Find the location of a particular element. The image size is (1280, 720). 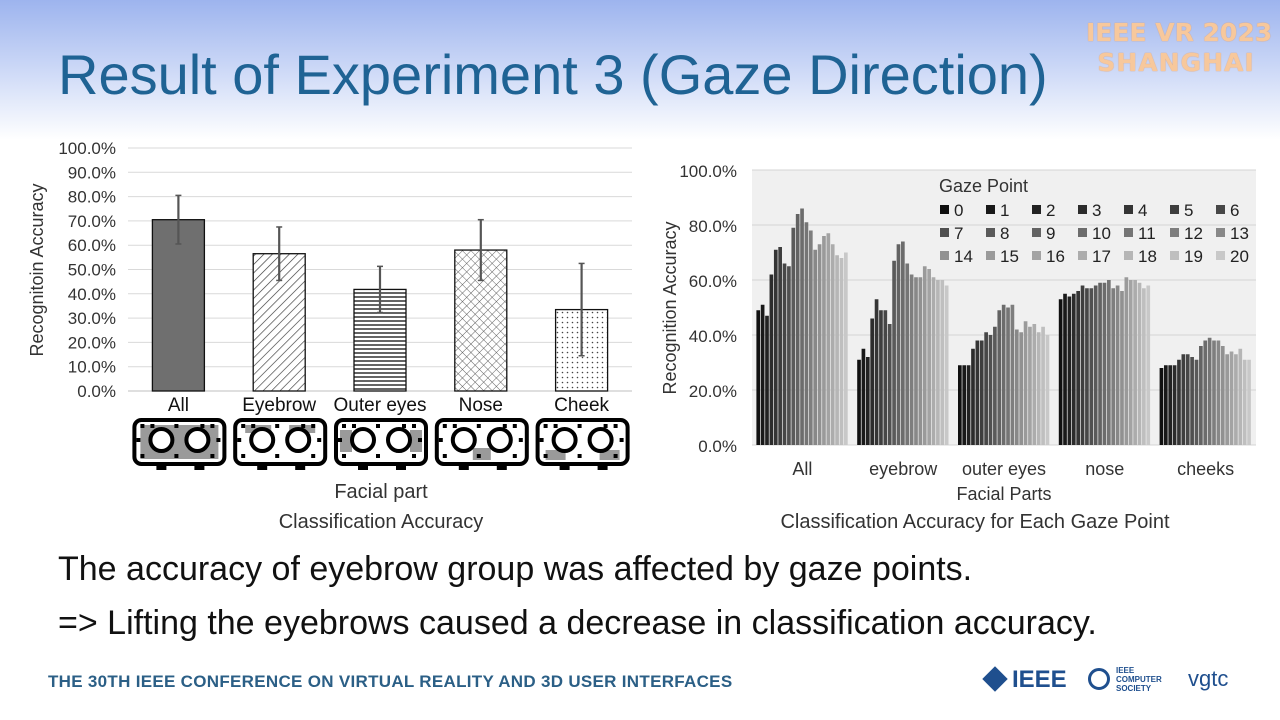

face-icon-all is located at coordinates (179, 444).